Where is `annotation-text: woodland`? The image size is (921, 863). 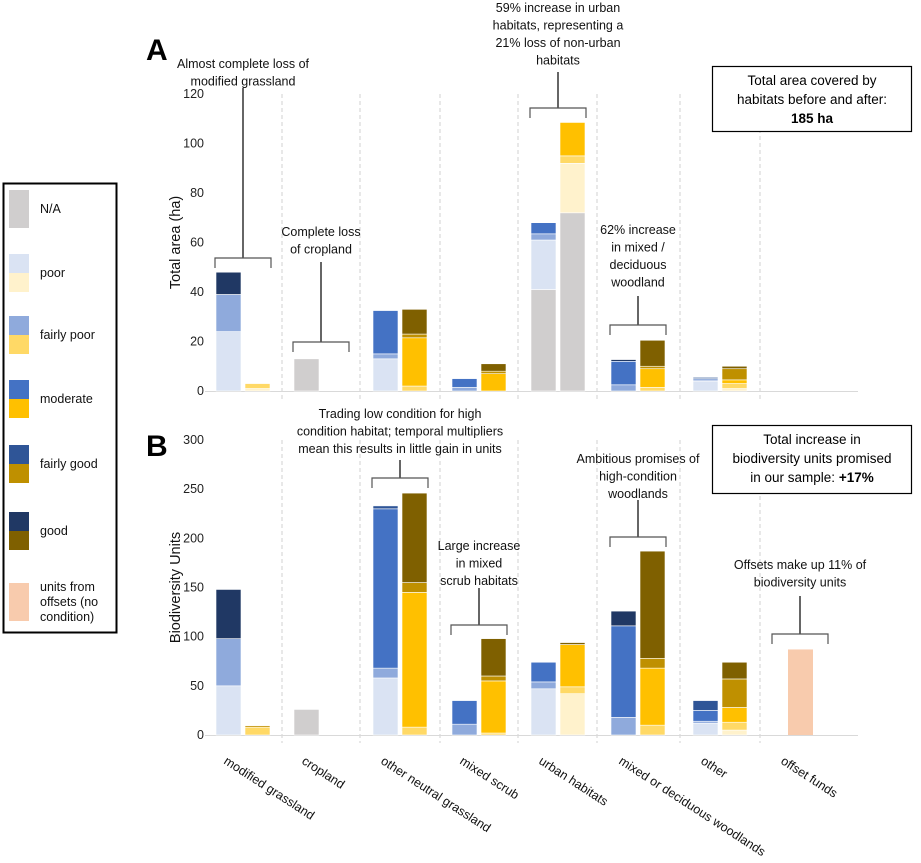
annotation-text: woodland is located at coordinates (637, 283).